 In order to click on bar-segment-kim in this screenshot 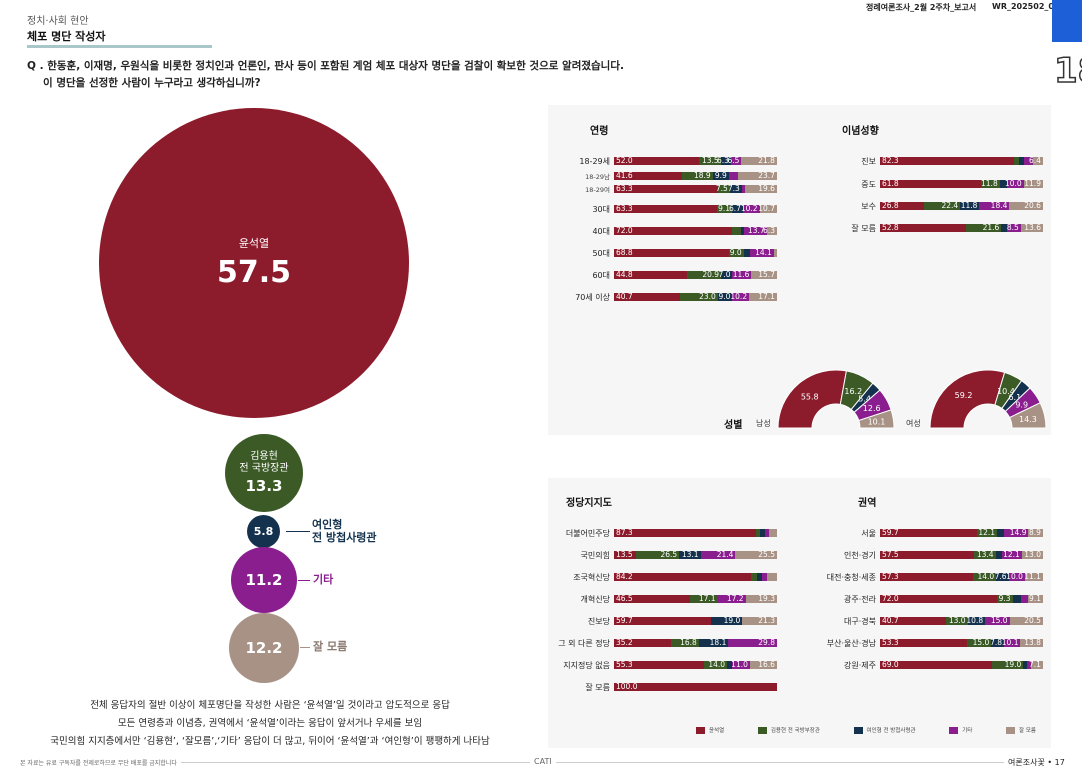, I will do `click(758, 533)`.